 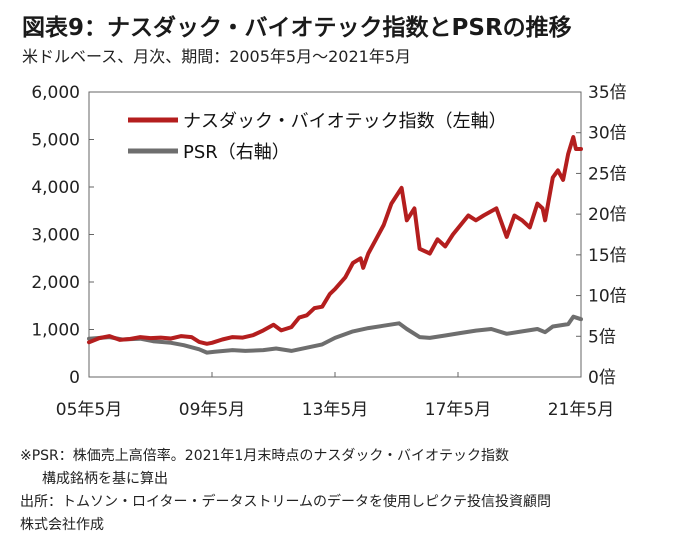 I want to click on legend-label-nbi: ナスダック・バイオテック指数（左軸）, so click(x=345, y=121).